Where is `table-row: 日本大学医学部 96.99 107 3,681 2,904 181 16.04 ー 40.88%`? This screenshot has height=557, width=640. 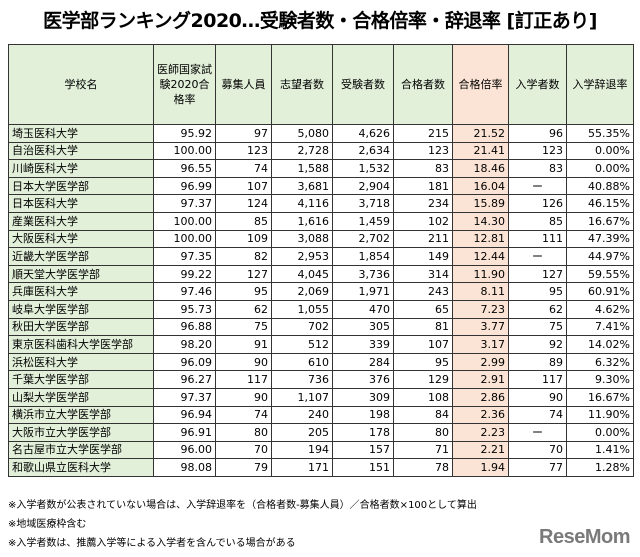 table-row: 日本大学医学部 96.99 107 3,681 2,904 181 16.04 ー 40.88% is located at coordinates (321, 186).